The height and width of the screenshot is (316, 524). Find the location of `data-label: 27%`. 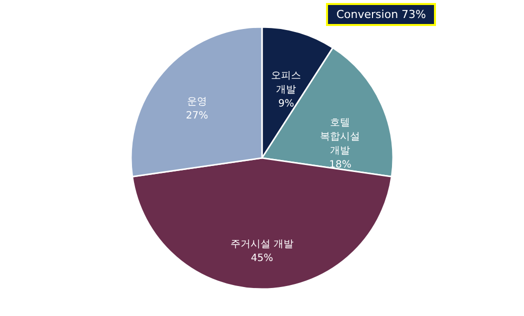

data-label: 27% is located at coordinates (197, 116).